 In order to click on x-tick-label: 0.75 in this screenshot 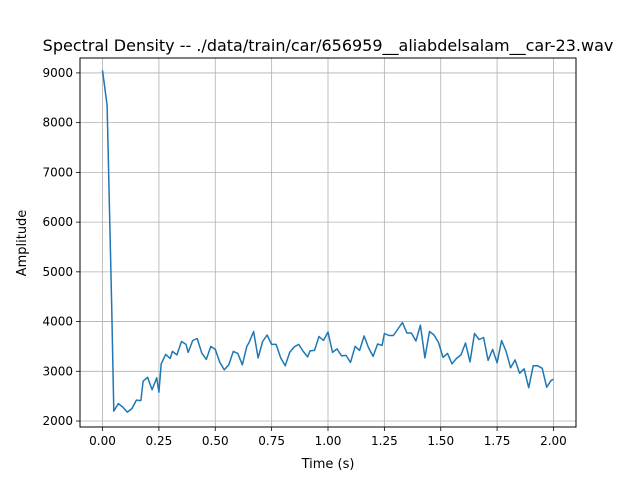, I will do `click(271, 441)`.